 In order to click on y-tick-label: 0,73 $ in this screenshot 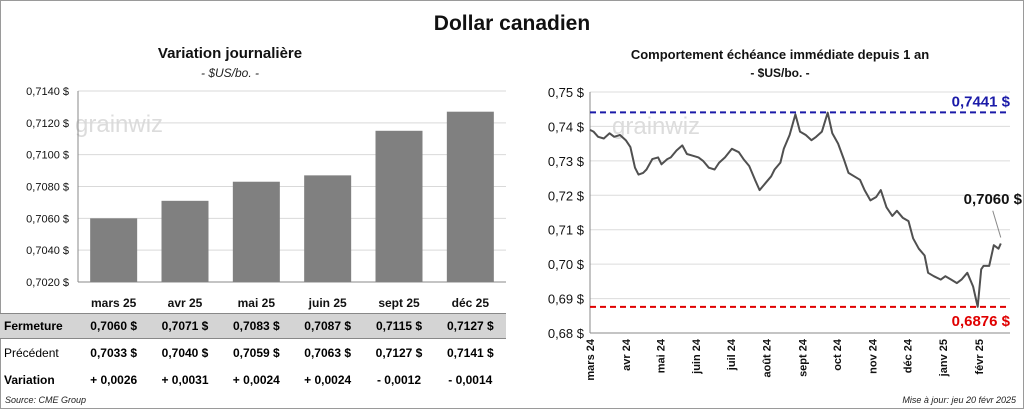, I will do `click(566, 161)`.